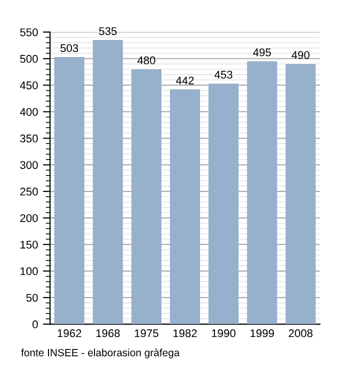 The image size is (350, 373). I want to click on y-tick-label: 300, so click(29, 165).